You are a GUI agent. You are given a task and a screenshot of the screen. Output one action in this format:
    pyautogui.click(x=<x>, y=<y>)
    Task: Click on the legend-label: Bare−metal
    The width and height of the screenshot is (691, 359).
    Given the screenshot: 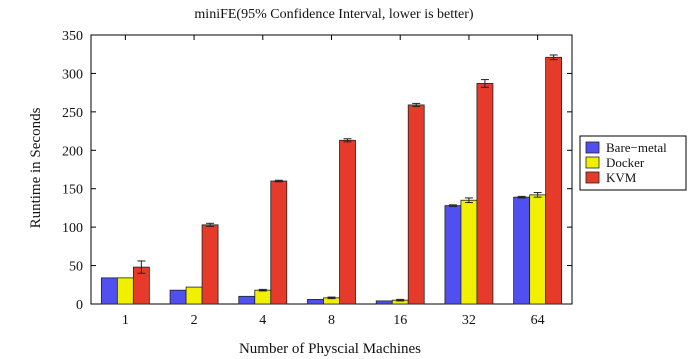 What is the action you would take?
    pyautogui.click(x=636, y=147)
    